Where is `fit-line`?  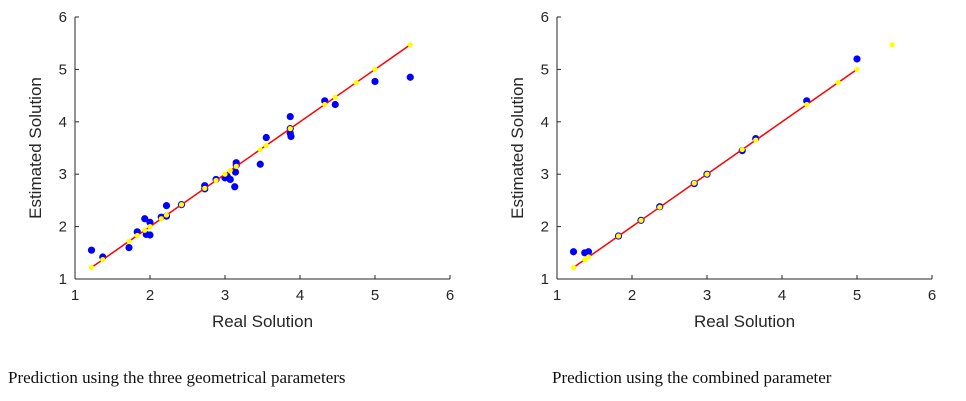 fit-line is located at coordinates (715, 168).